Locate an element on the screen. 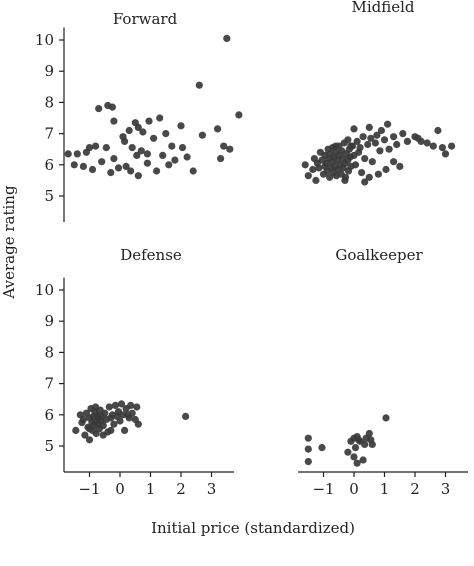 The image size is (474, 566). x-tick-label: 2 is located at coordinates (415, 489).